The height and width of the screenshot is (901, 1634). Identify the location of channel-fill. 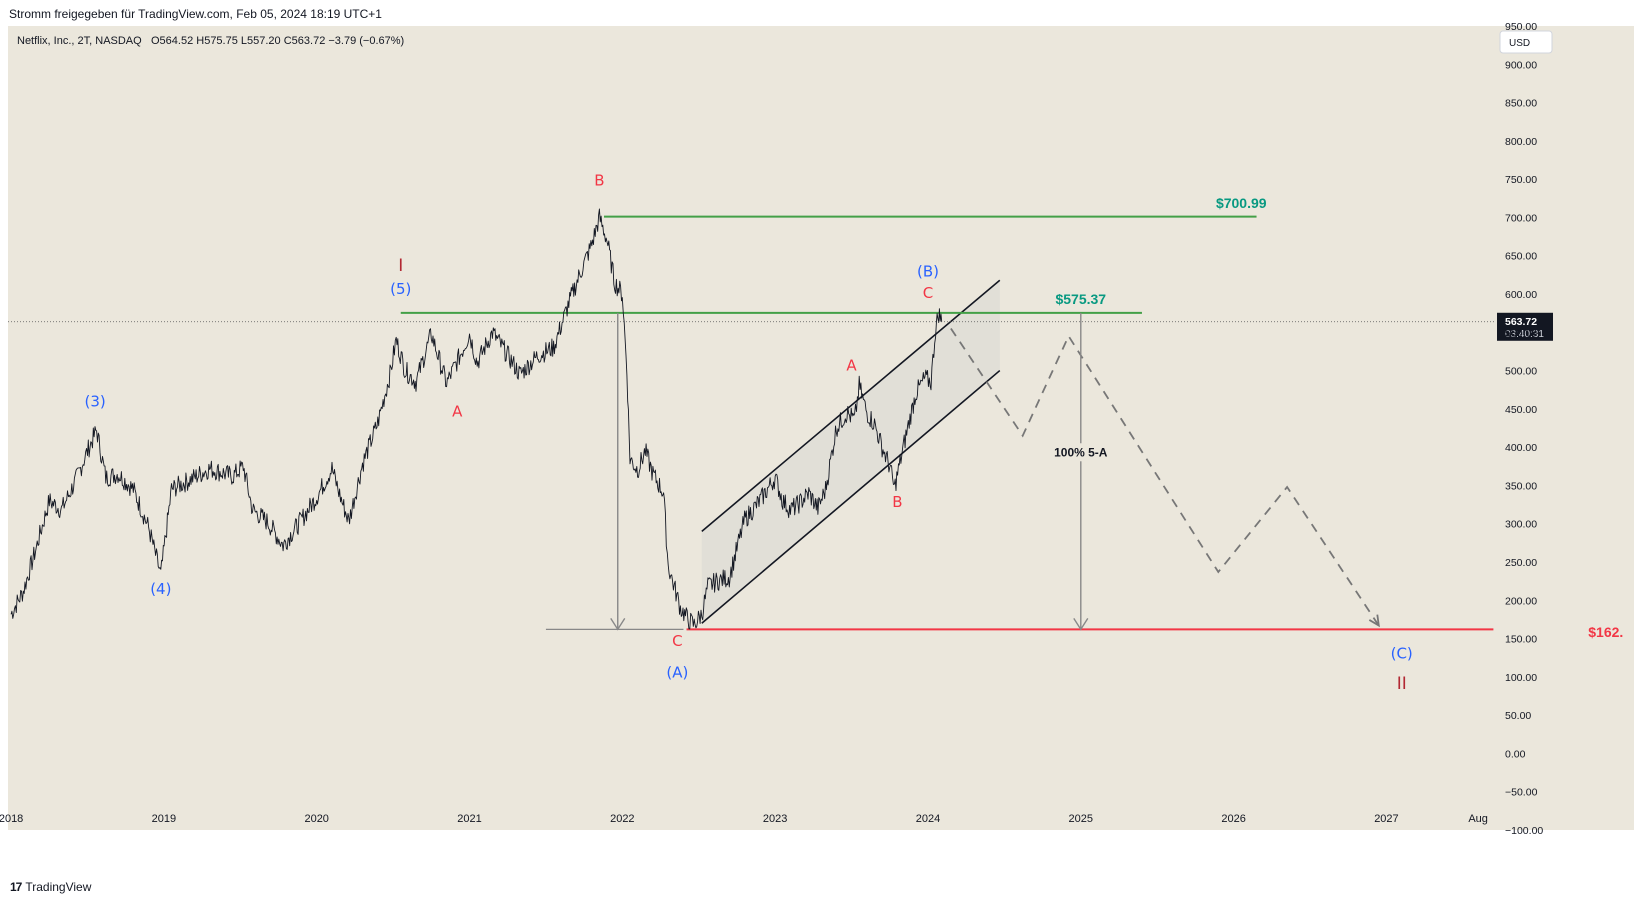
(850, 452).